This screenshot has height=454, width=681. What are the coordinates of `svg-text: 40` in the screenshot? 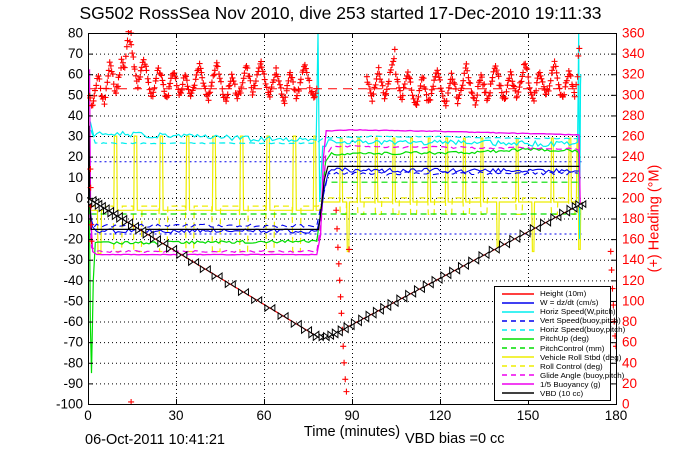 It's located at (629, 362).